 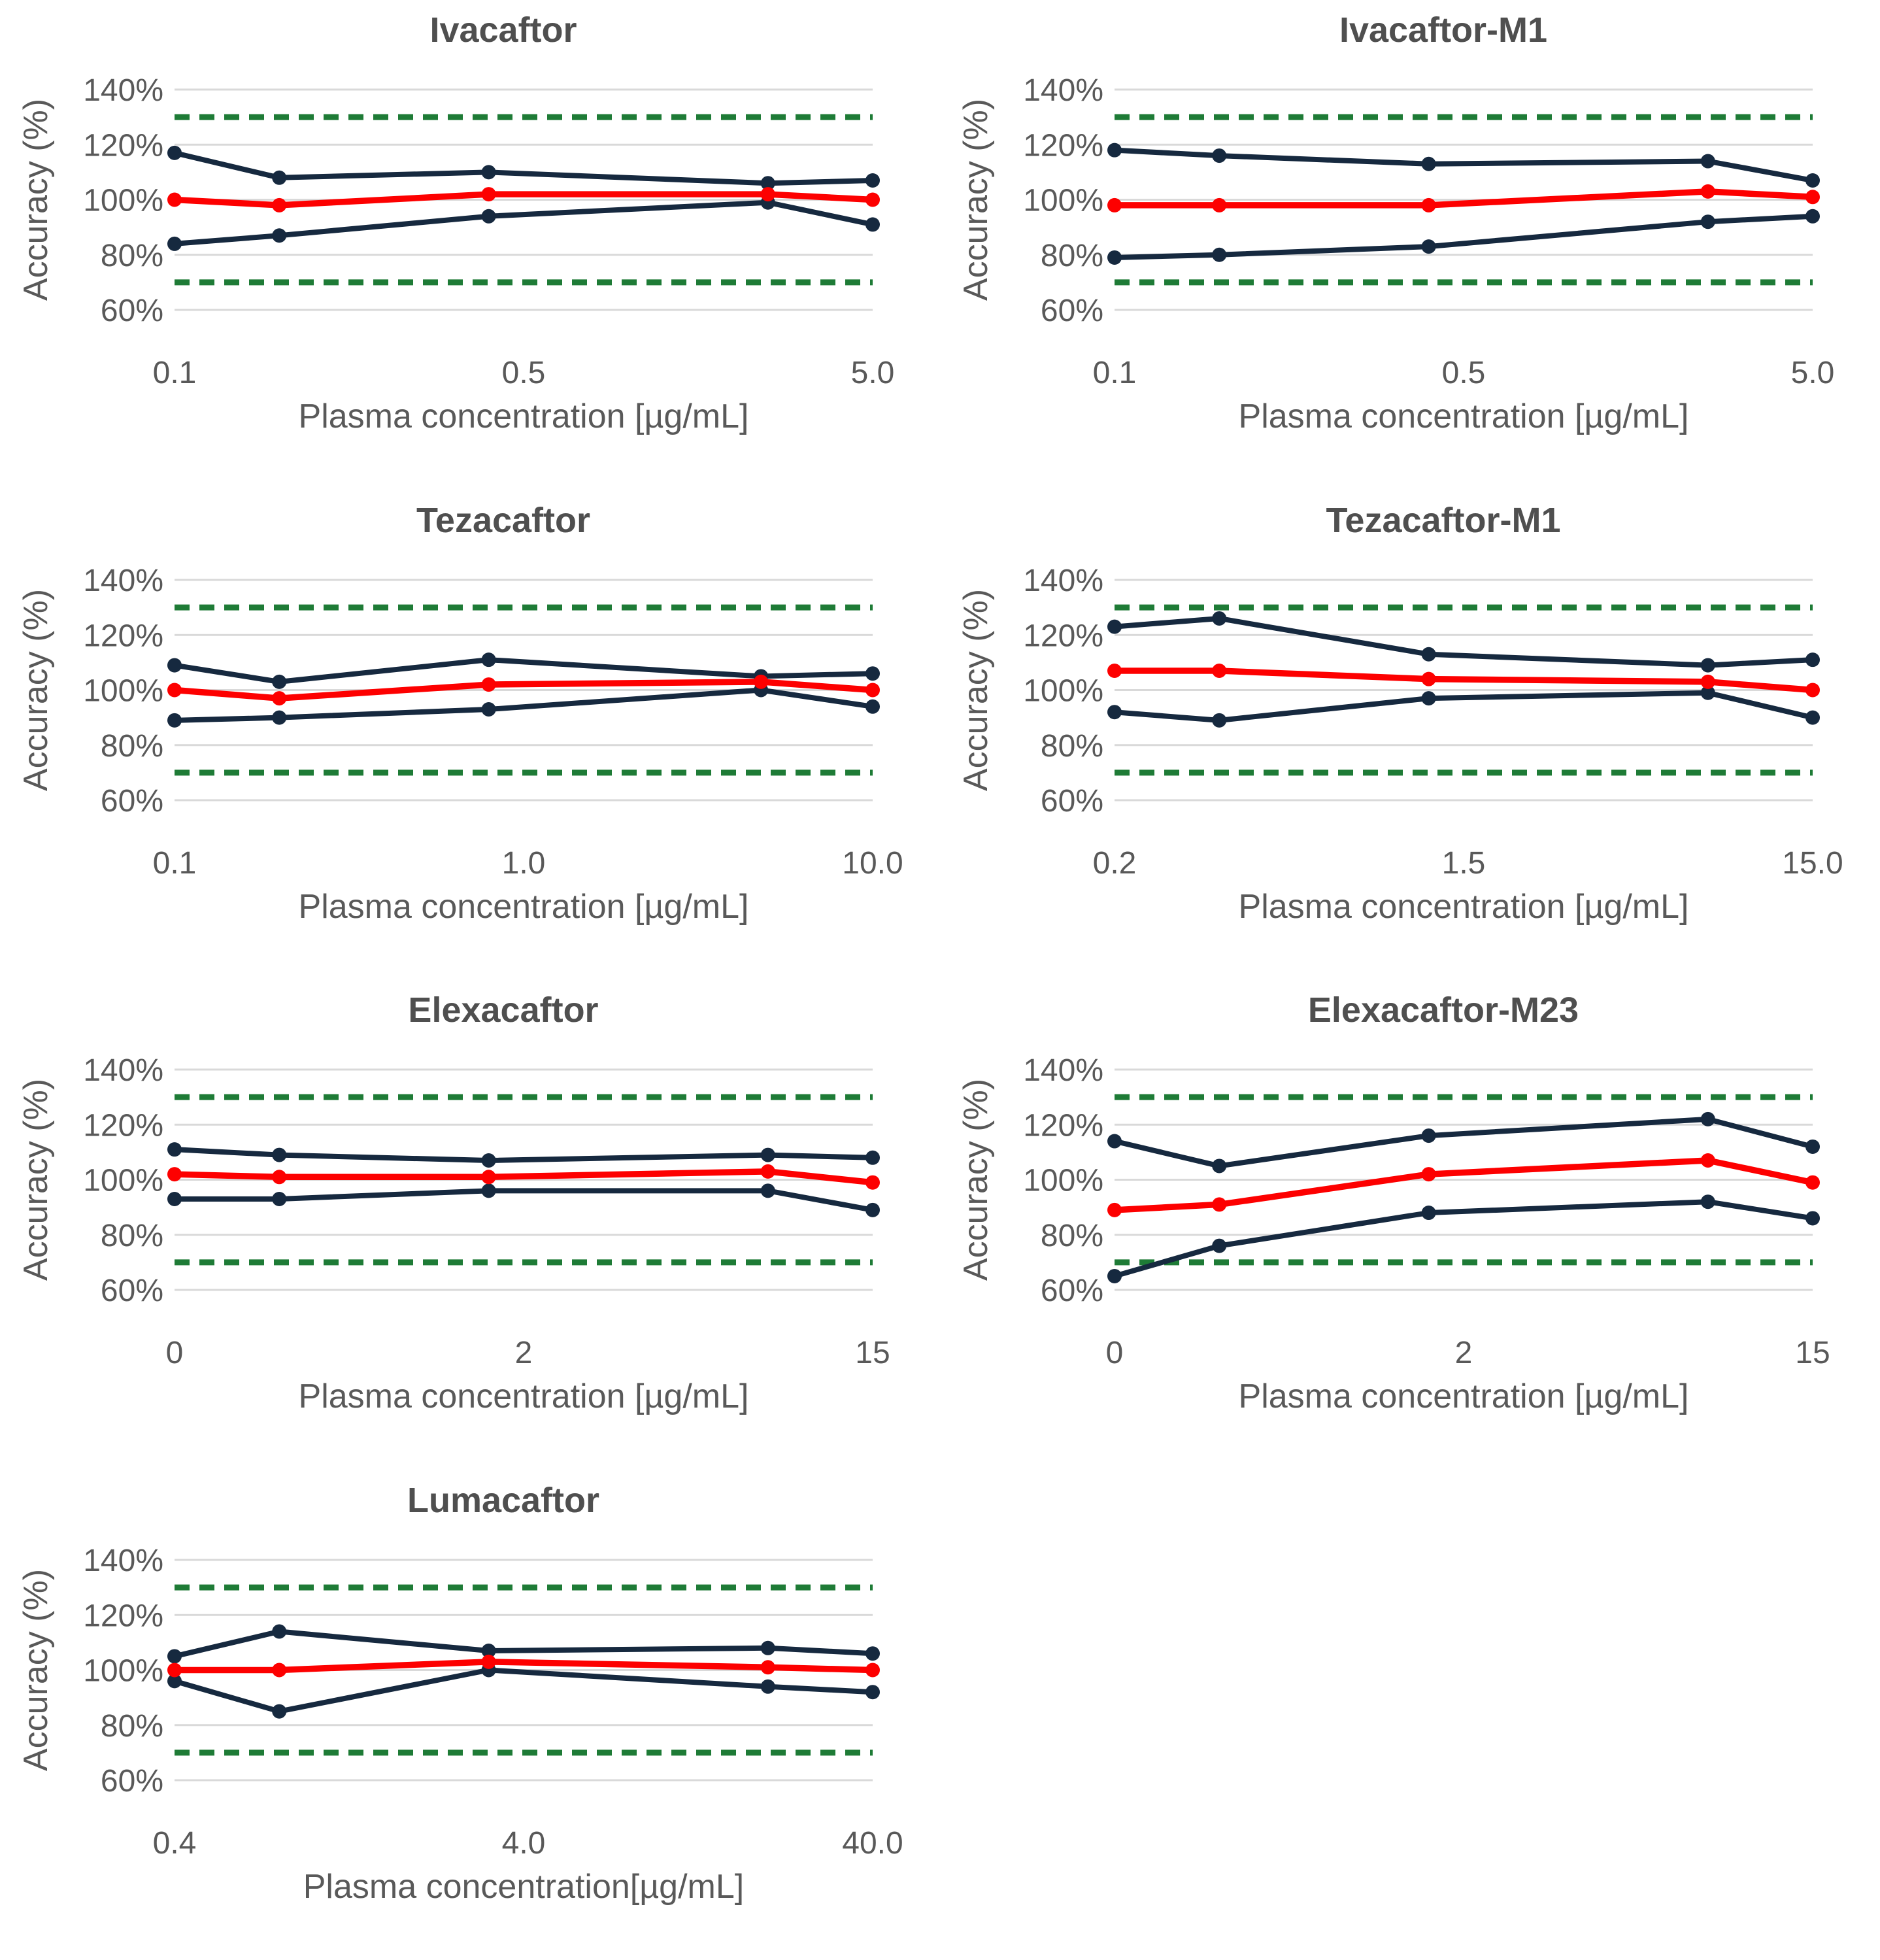 I want to click on x-tick-label: 1.0, so click(x=524, y=863).